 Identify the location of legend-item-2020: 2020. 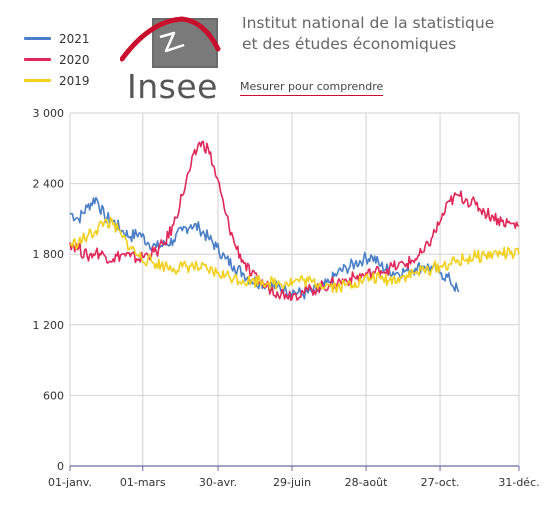
(57, 59).